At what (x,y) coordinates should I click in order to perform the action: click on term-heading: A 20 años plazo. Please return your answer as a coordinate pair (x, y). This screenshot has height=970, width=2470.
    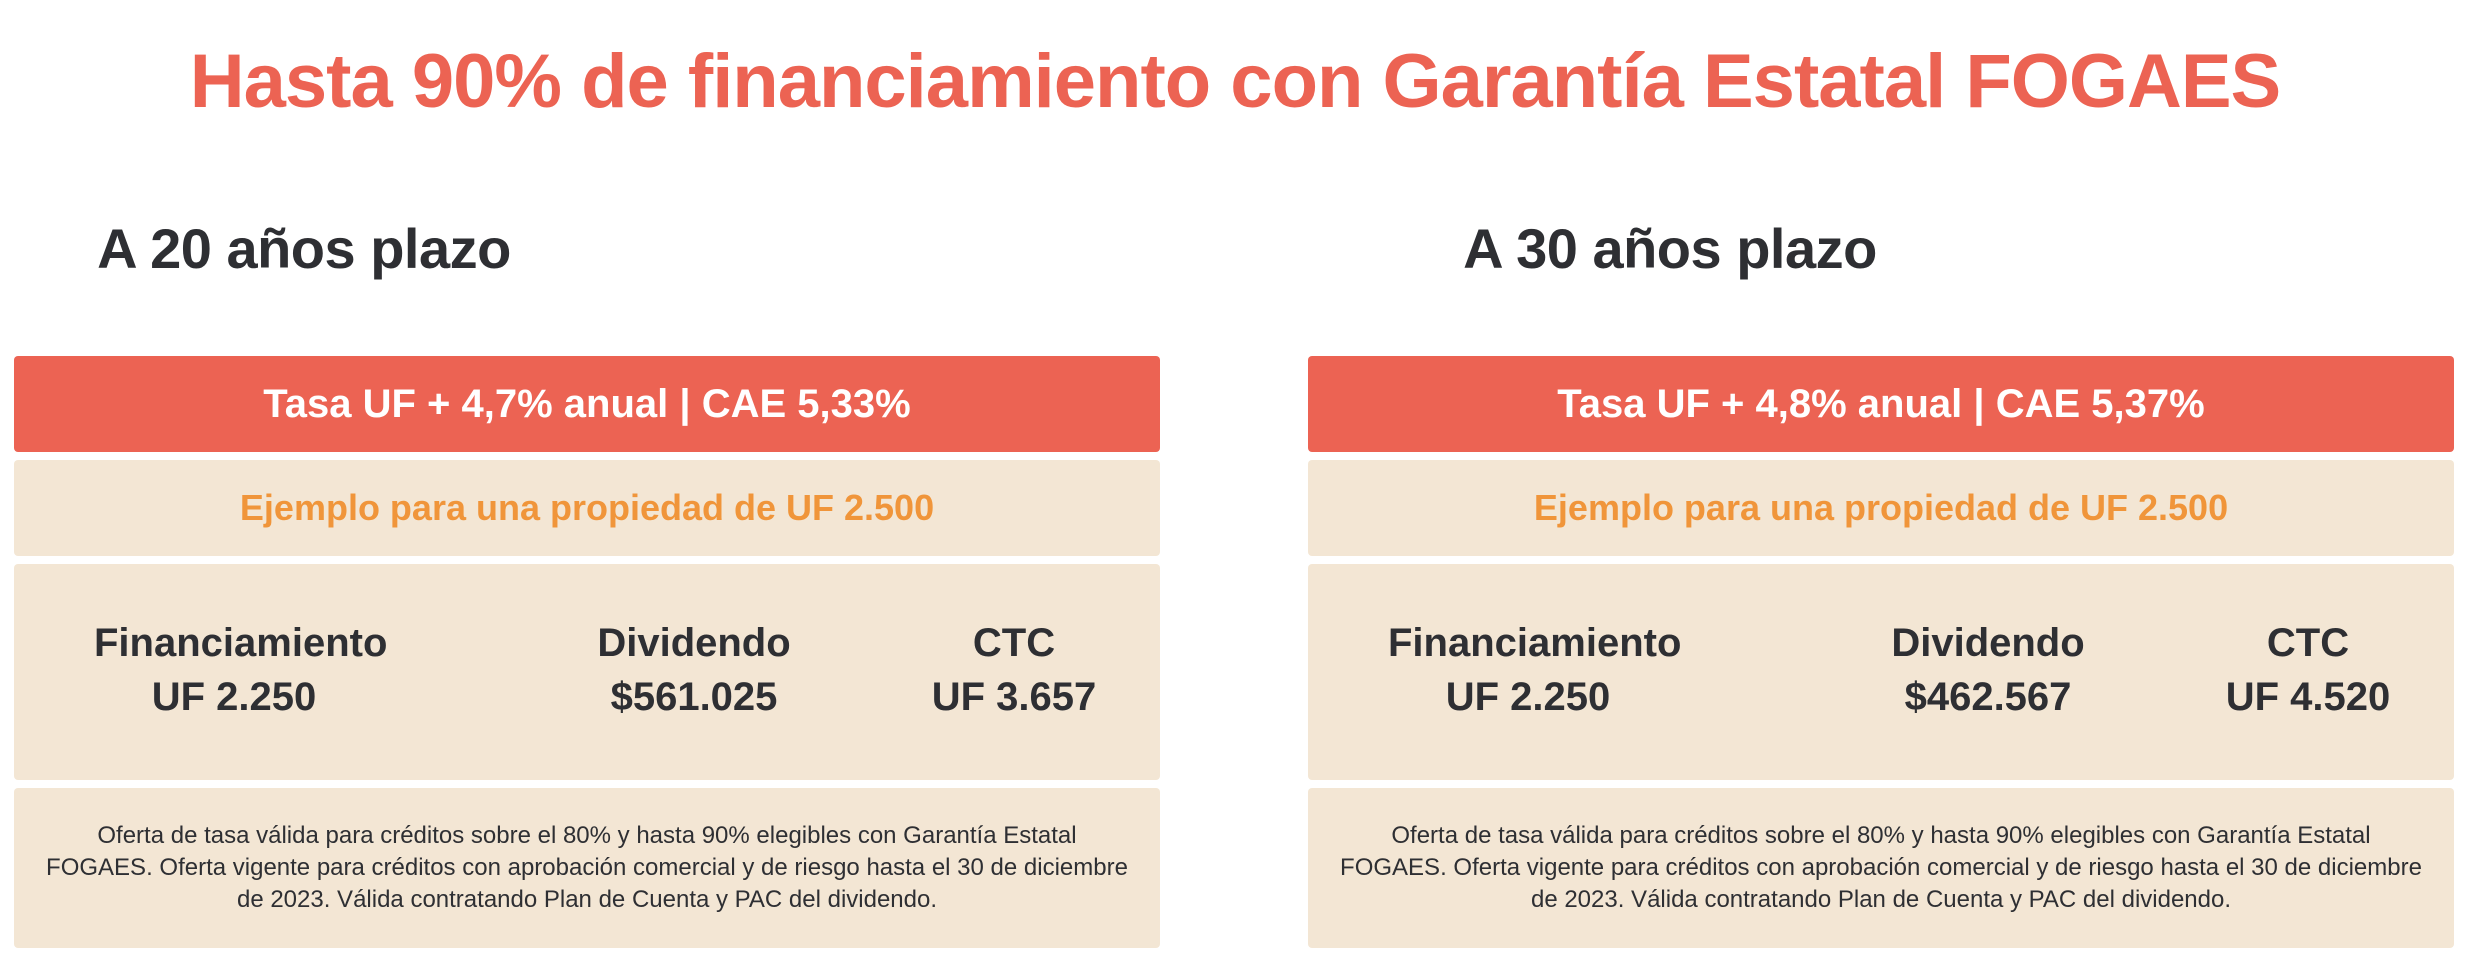
    Looking at the image, I should click on (304, 249).